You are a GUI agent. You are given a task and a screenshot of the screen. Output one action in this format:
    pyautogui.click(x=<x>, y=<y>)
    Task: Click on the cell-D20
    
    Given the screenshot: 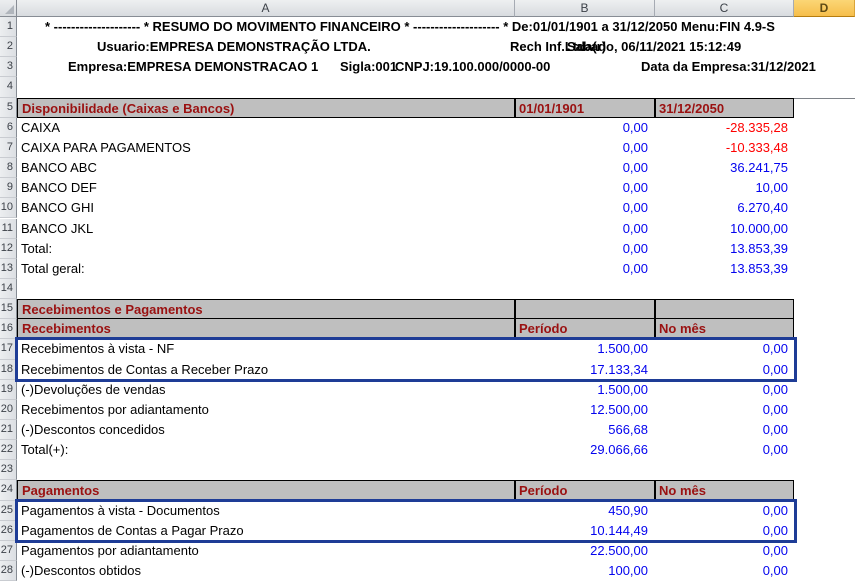 What is the action you would take?
    pyautogui.click(x=824, y=410)
    